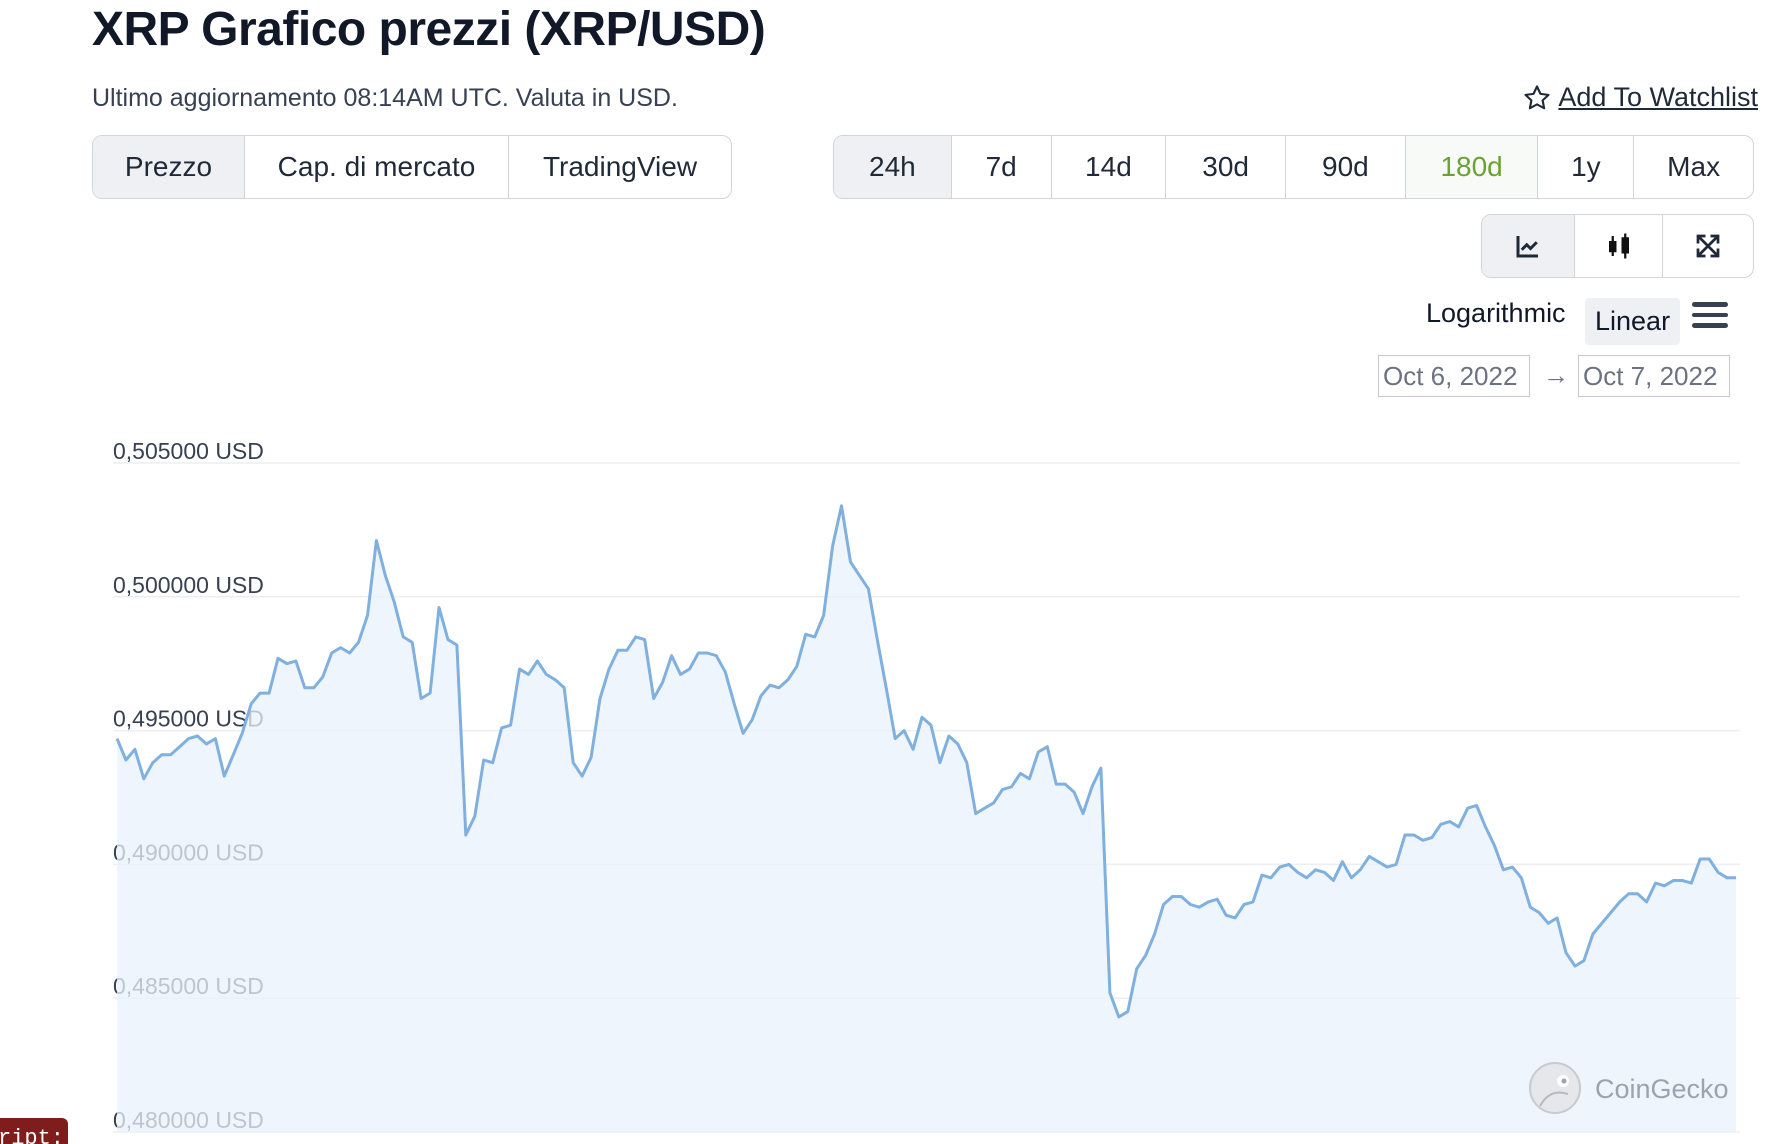 This screenshot has height=1144, width=1776. Describe the element at coordinates (1537, 96) in the screenshot. I see `star-icon` at that location.